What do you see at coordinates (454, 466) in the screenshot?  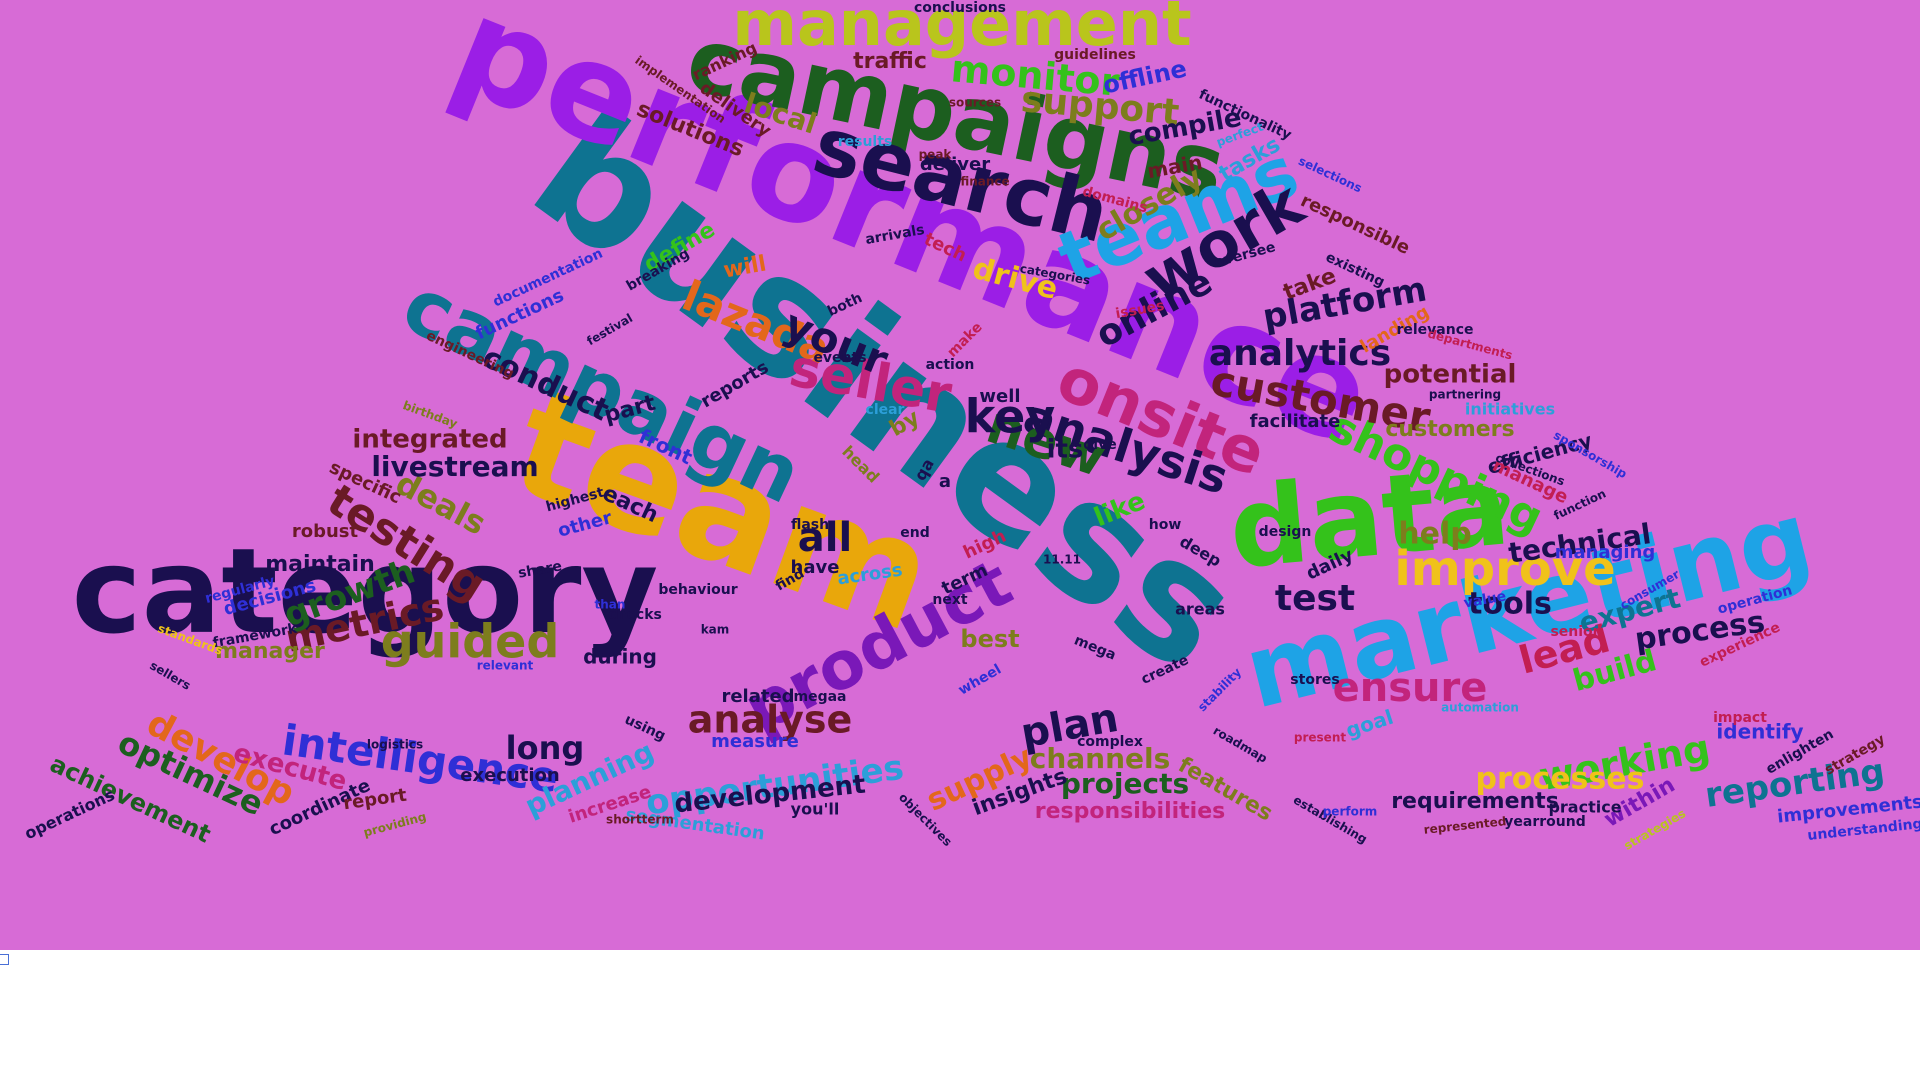 I see `cloud-word-livestream: livestream` at bounding box center [454, 466].